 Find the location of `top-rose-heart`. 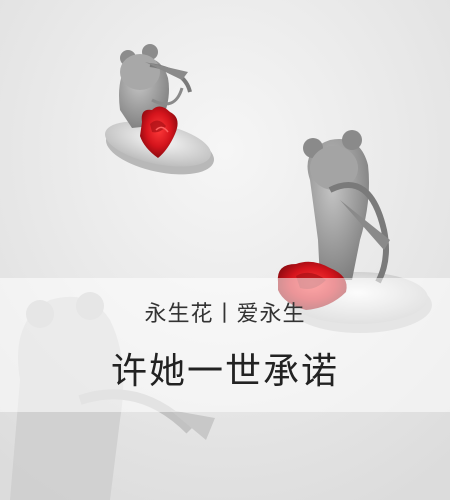

top-rose-heart is located at coordinates (159, 132).